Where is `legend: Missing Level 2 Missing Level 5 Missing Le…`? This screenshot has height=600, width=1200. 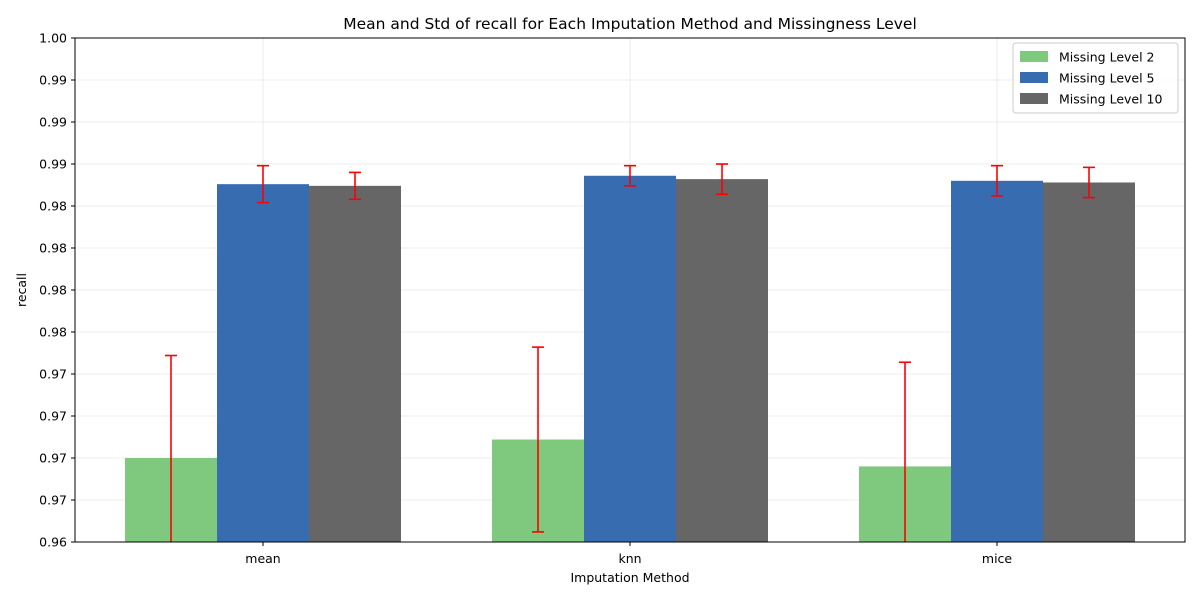
legend: Missing Level 2 Missing Level 5 Missing Le… is located at coordinates (1095, 78).